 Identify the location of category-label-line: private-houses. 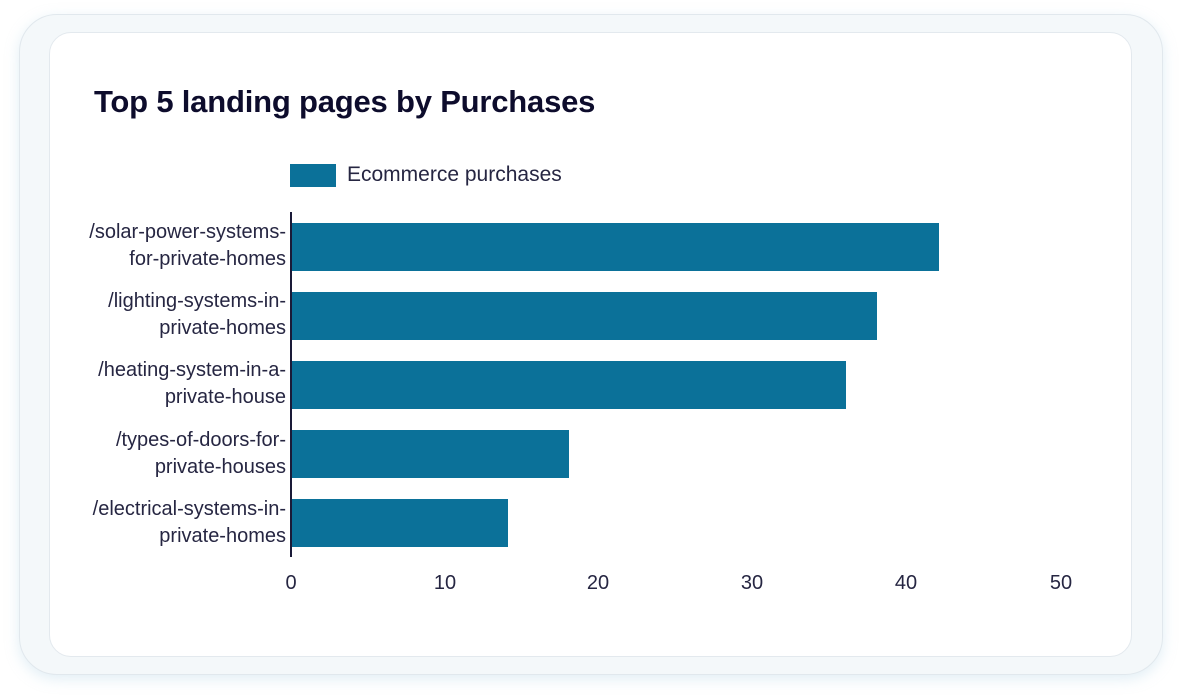
(220, 467).